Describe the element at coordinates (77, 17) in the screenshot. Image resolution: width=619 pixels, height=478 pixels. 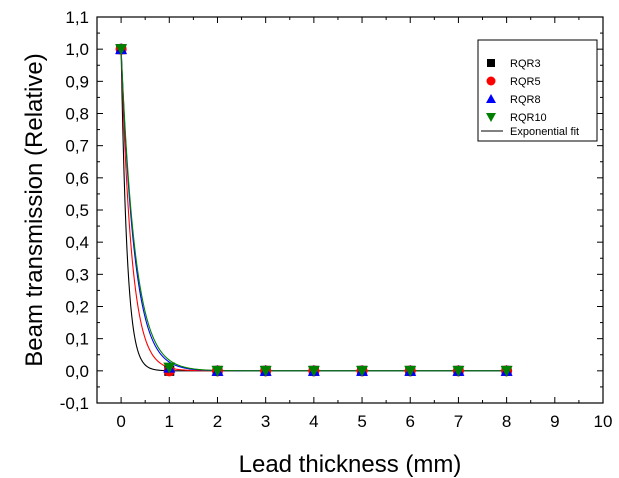
I see `y-tick-label: 1,1` at that location.